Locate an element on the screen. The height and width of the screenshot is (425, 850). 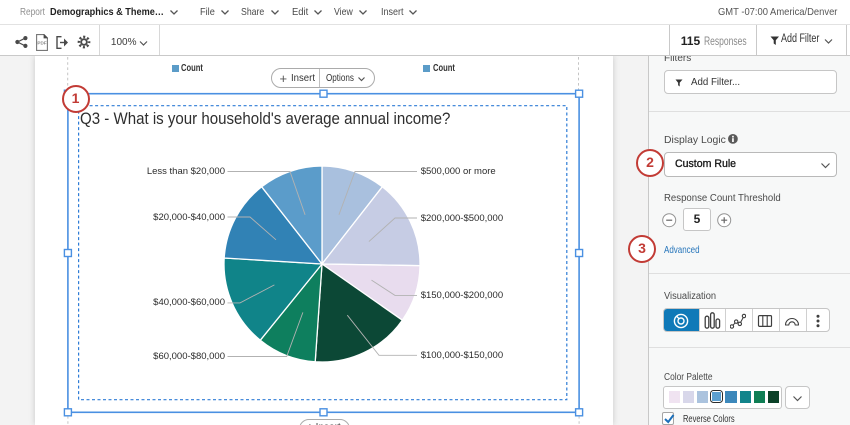
svg-text: PDF is located at coordinates (42, 43).